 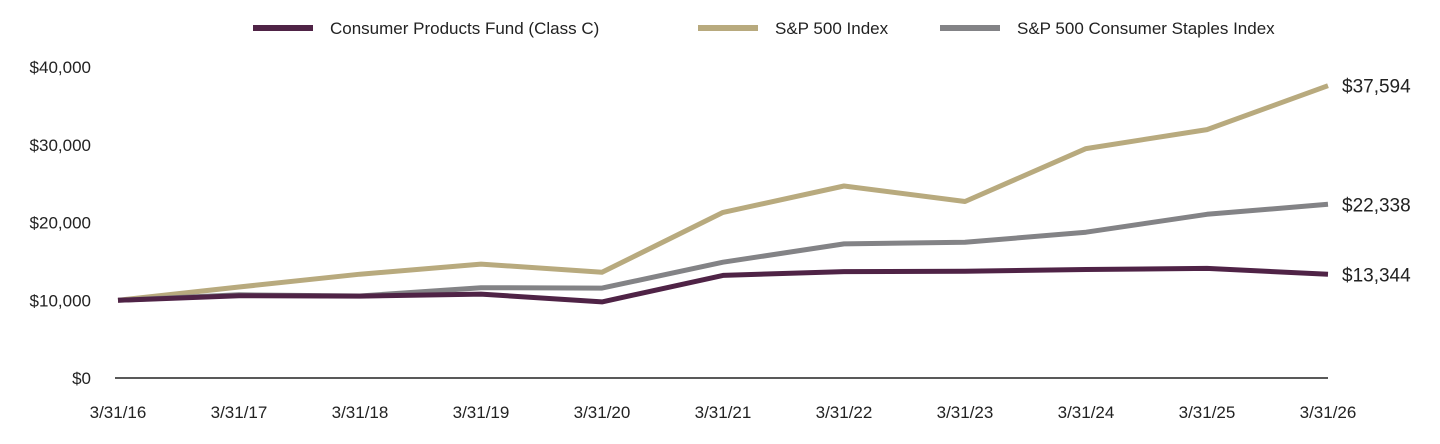 What do you see at coordinates (239, 412) in the screenshot?
I see `x-tick-label: 3/31/17` at bounding box center [239, 412].